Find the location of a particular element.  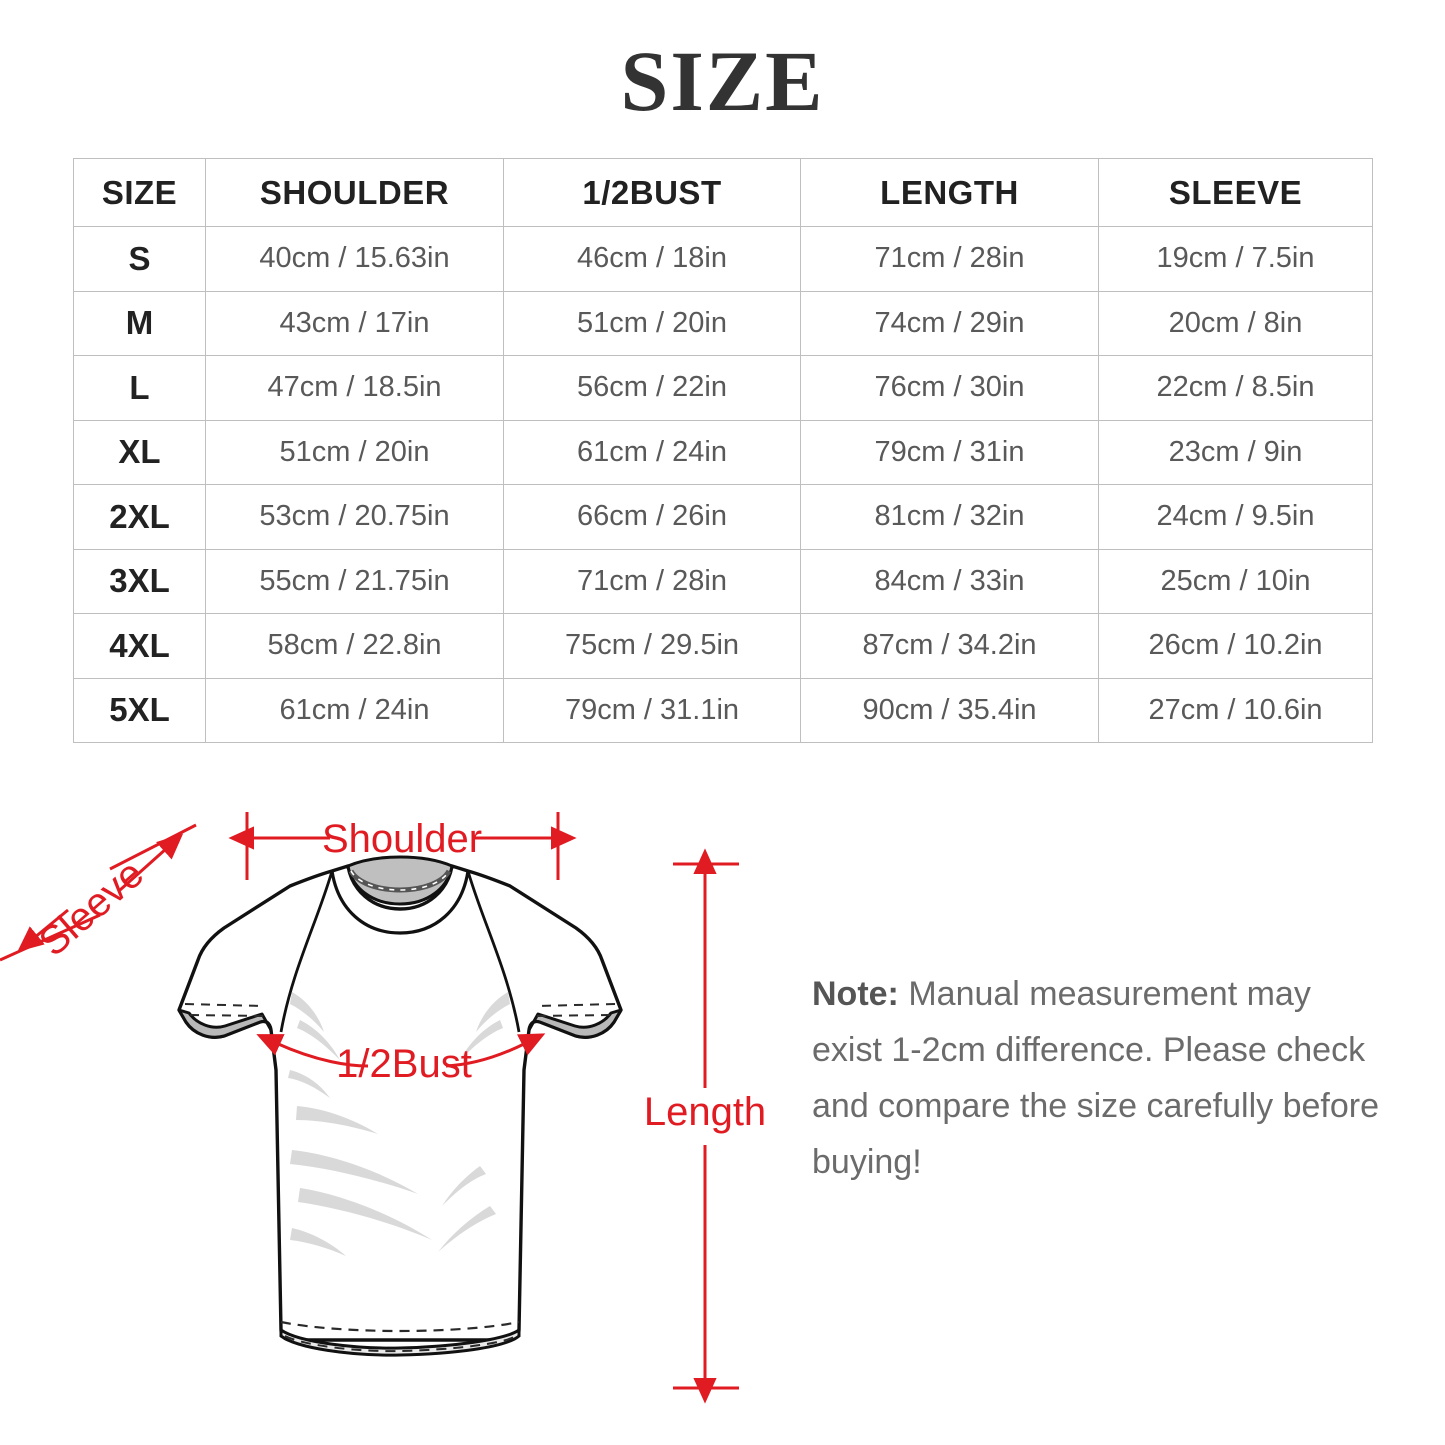

bust-arrow-right is located at coordinates (495, 1050).